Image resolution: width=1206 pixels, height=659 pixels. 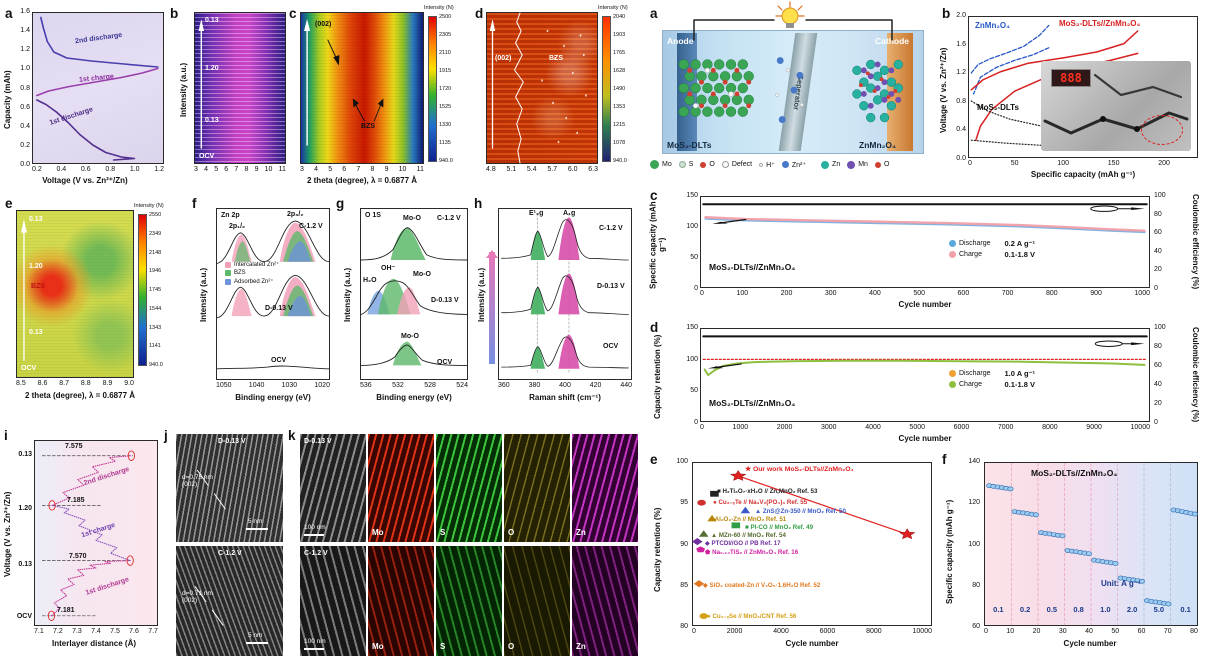 What do you see at coordinates (1156, 422) in the screenshot?
I see `tick-label: 0` at bounding box center [1156, 422].